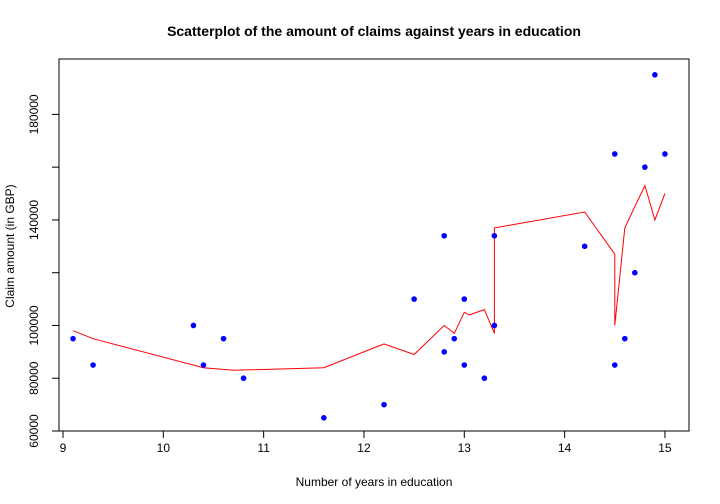  I want to click on x-tick-label: 13, so click(465, 448).